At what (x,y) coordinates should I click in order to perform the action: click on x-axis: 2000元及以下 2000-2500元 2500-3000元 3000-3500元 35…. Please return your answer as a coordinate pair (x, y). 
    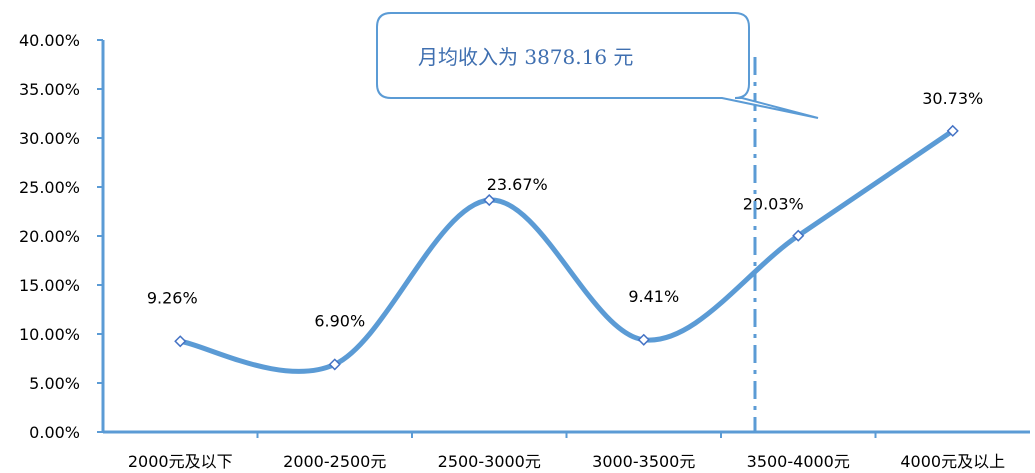
    Looking at the image, I should click on (566, 450).